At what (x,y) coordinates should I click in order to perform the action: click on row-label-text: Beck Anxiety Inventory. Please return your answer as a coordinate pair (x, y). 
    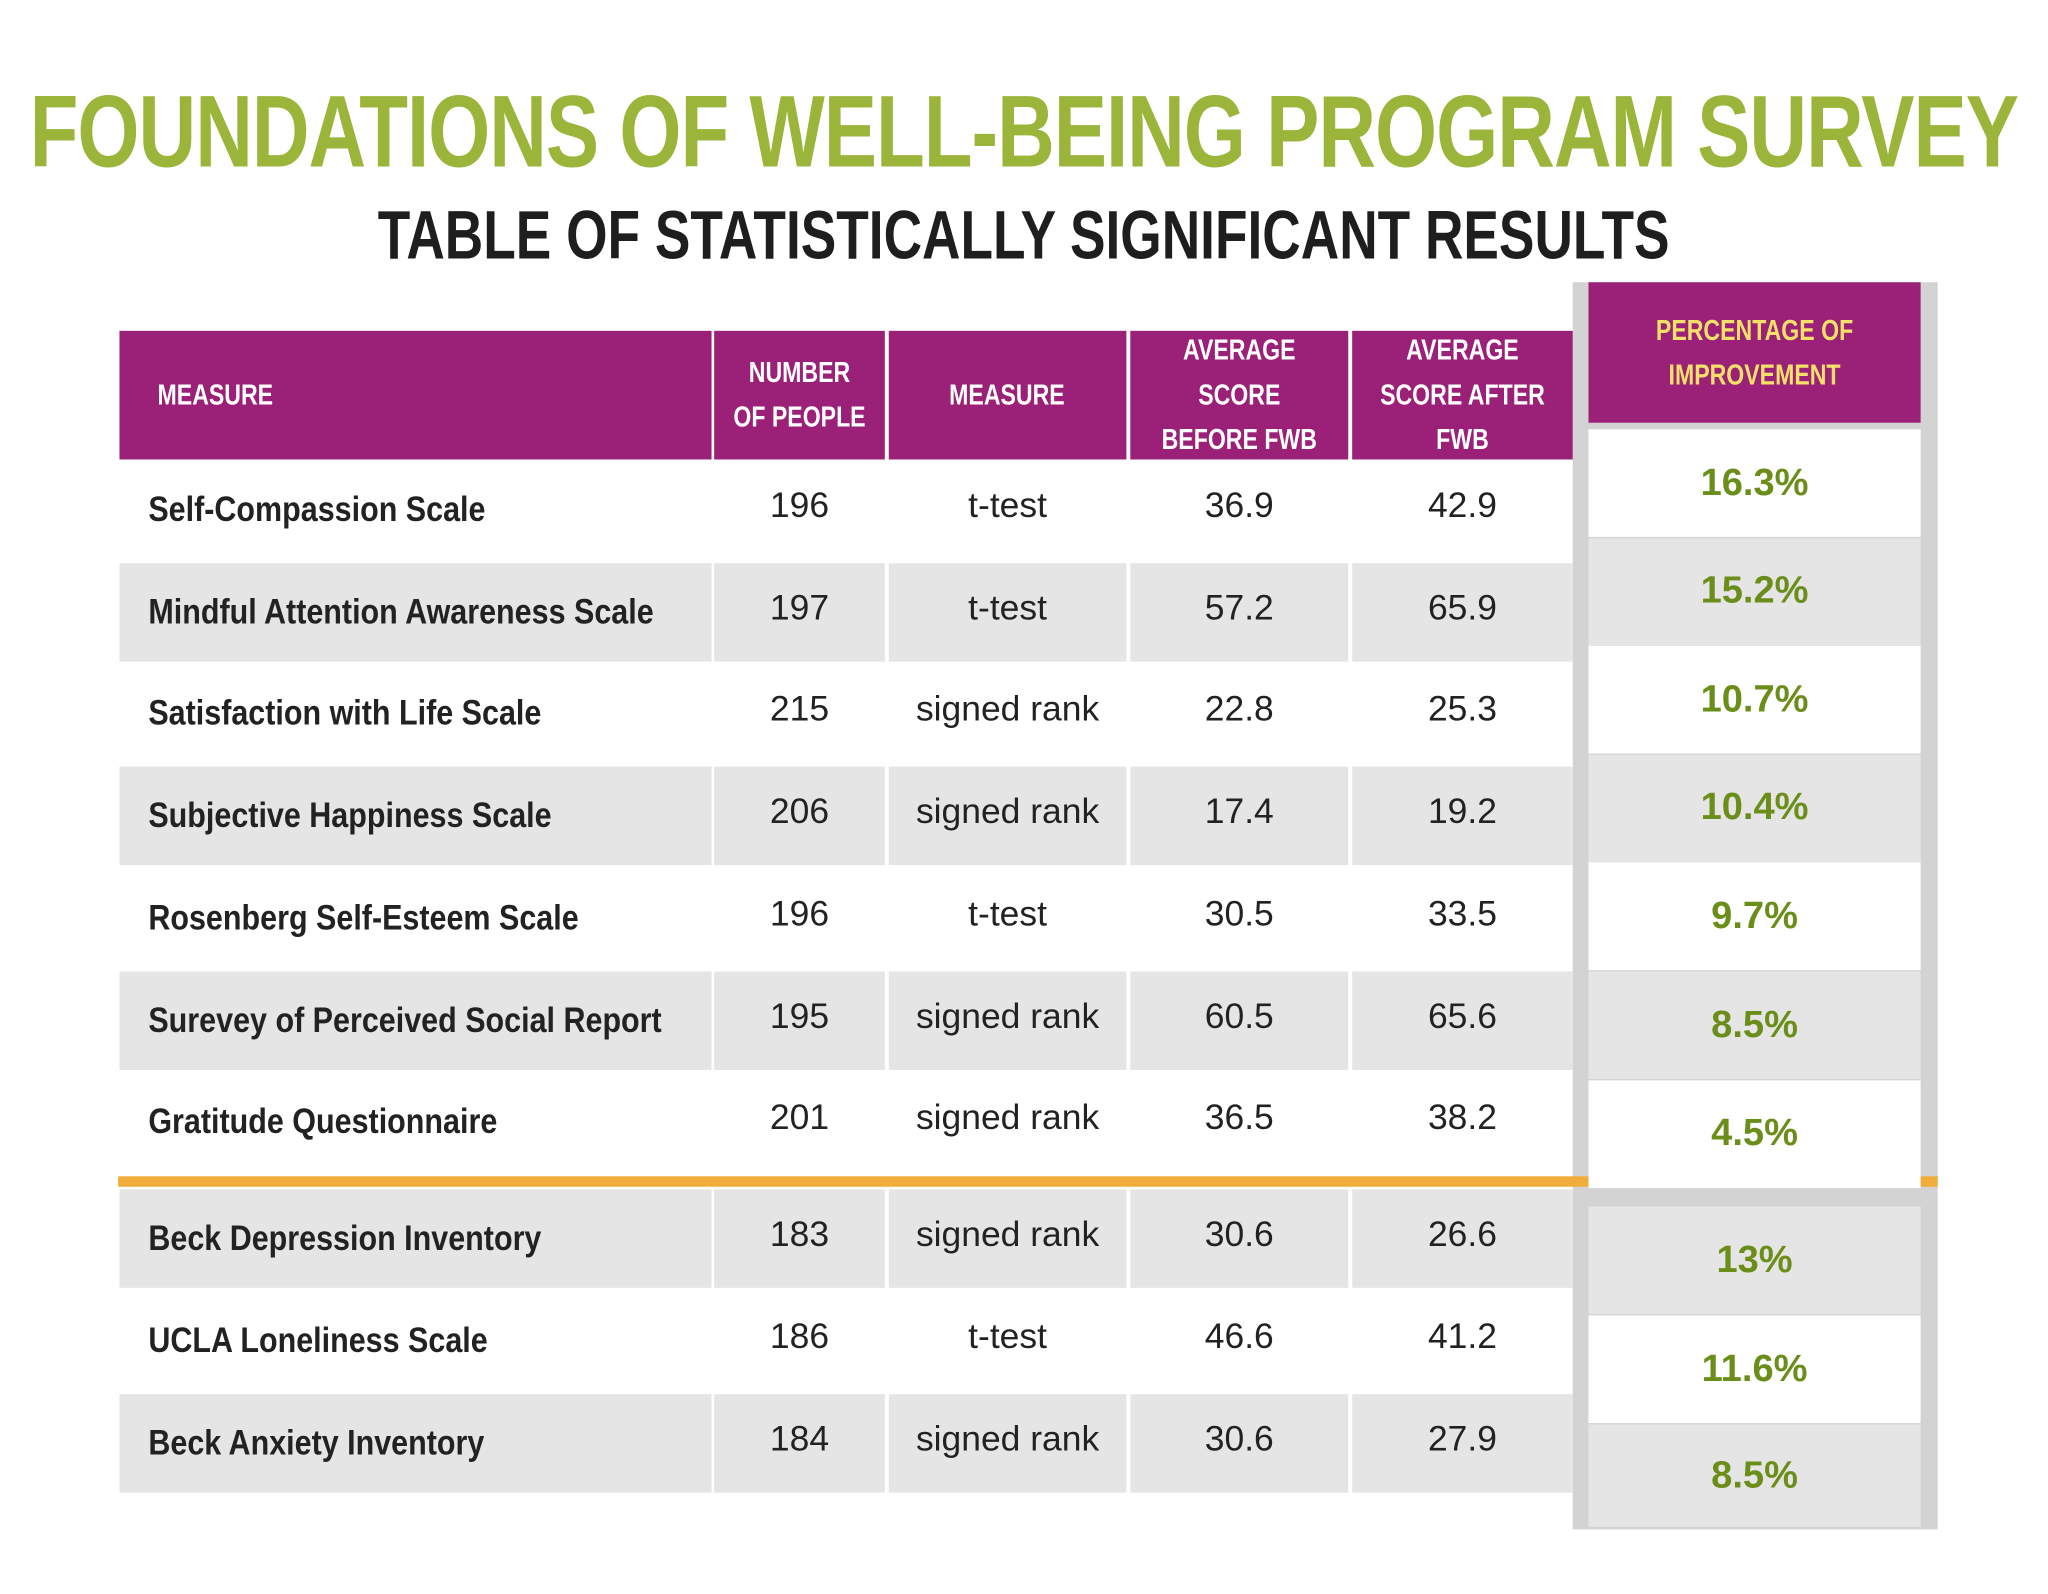
    Looking at the image, I should click on (316, 1443).